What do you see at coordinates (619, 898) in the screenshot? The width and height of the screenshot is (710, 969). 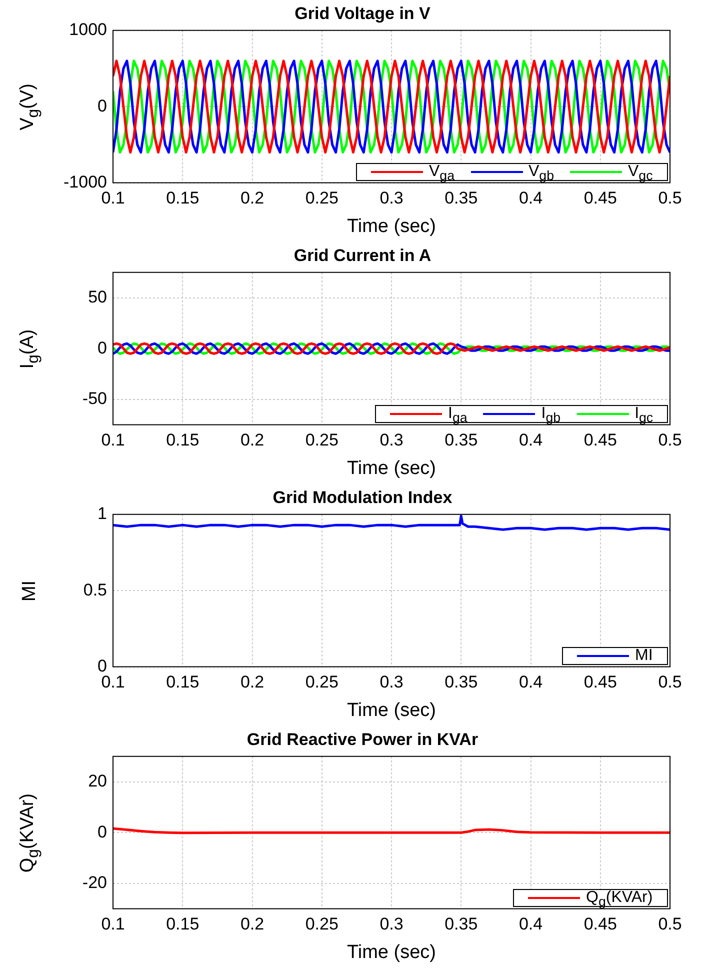 I see `legend-label: Q$_{g}$(KVAr)` at bounding box center [619, 898].